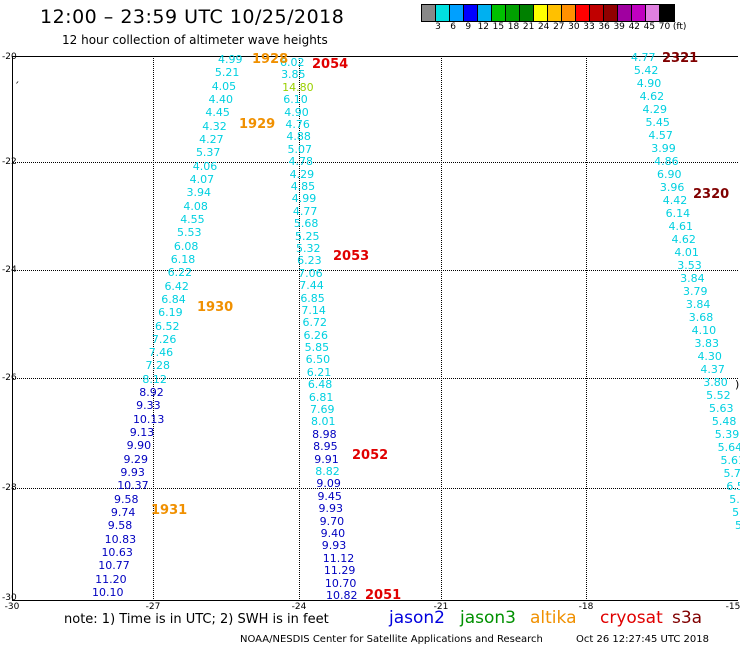  What do you see at coordinates (126, 499) in the screenshot?
I see `wave-height-value: 9.58` at bounding box center [126, 499].